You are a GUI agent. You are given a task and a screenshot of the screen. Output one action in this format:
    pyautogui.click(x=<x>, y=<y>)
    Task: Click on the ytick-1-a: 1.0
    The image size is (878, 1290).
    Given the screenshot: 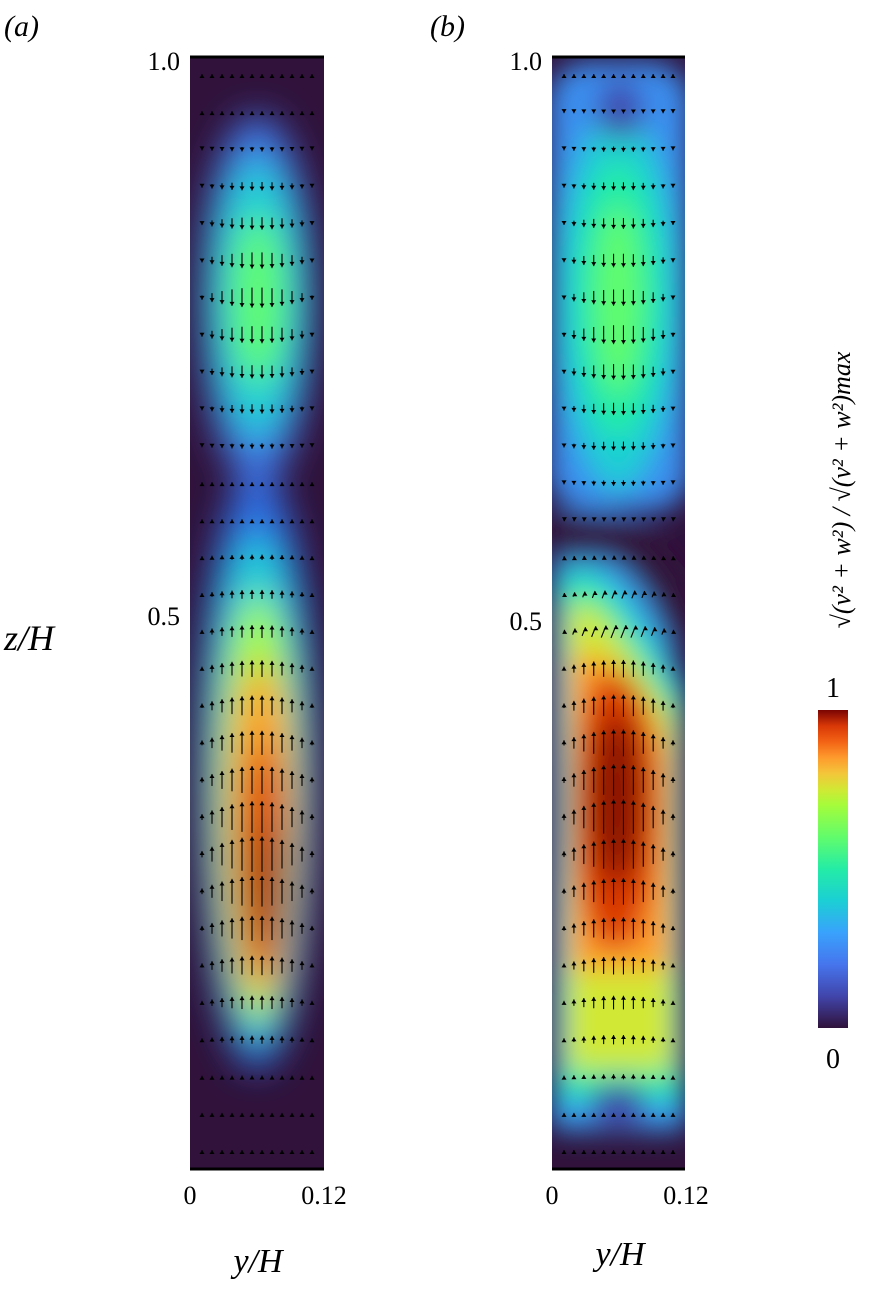 What is the action you would take?
    pyautogui.click(x=164, y=61)
    